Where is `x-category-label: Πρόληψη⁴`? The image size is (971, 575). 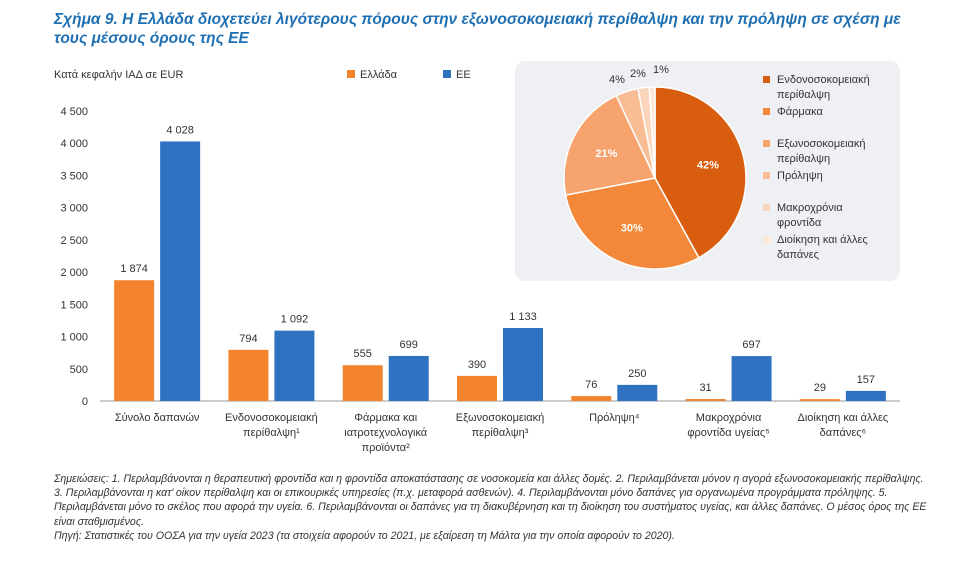
x-category-label: Πρόληψη⁴ is located at coordinates (614, 418).